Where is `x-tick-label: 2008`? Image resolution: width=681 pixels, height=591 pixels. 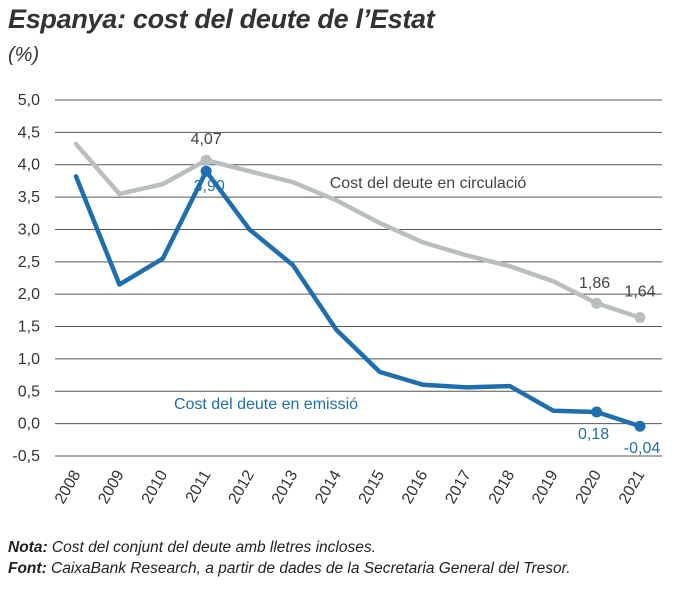
x-tick-label: 2008 is located at coordinates (68, 486).